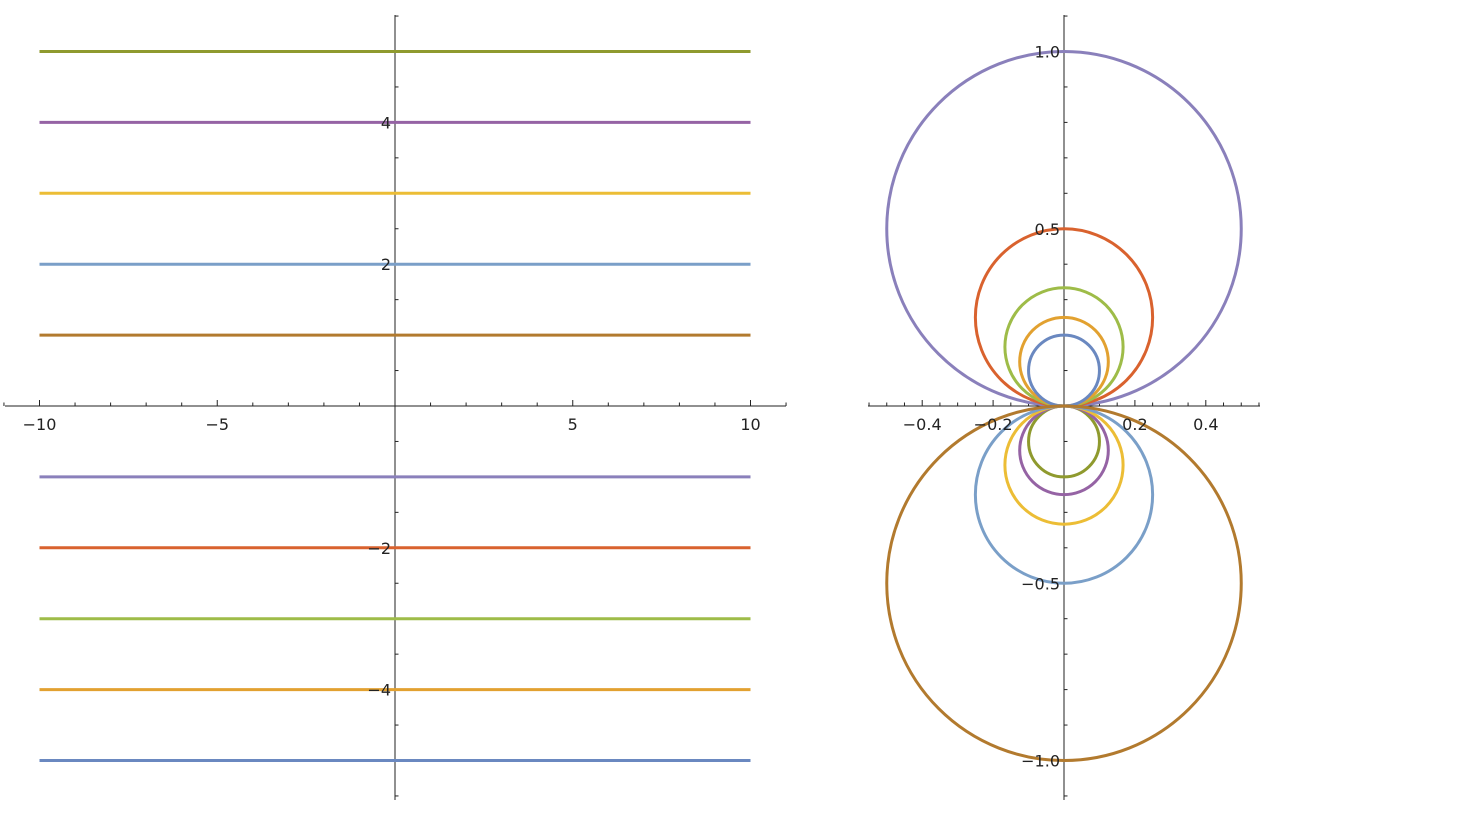 This screenshot has width=1458, height=816. Describe the element at coordinates (217, 424) in the screenshot. I see `left-x-tick-label: −5` at that location.